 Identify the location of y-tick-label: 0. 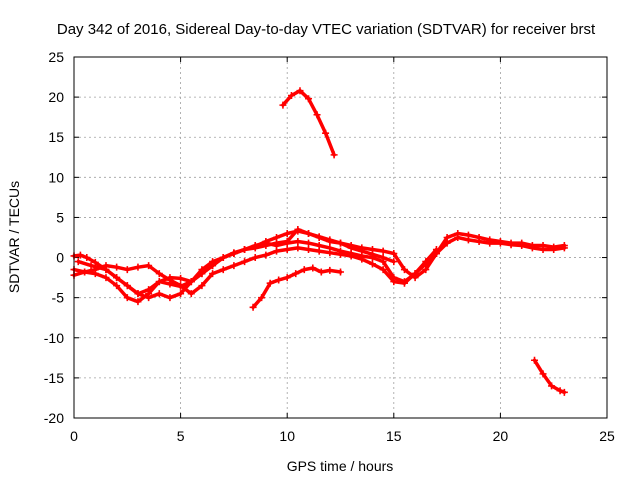
(60, 258).